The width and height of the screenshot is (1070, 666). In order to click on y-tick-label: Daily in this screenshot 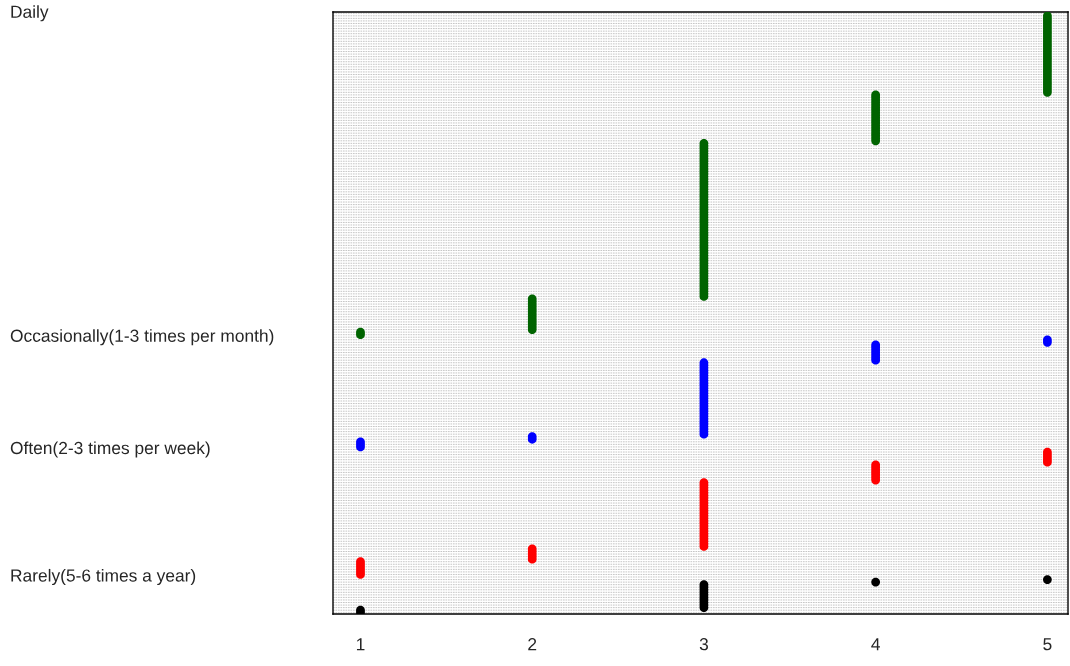, I will do `click(30, 13)`.